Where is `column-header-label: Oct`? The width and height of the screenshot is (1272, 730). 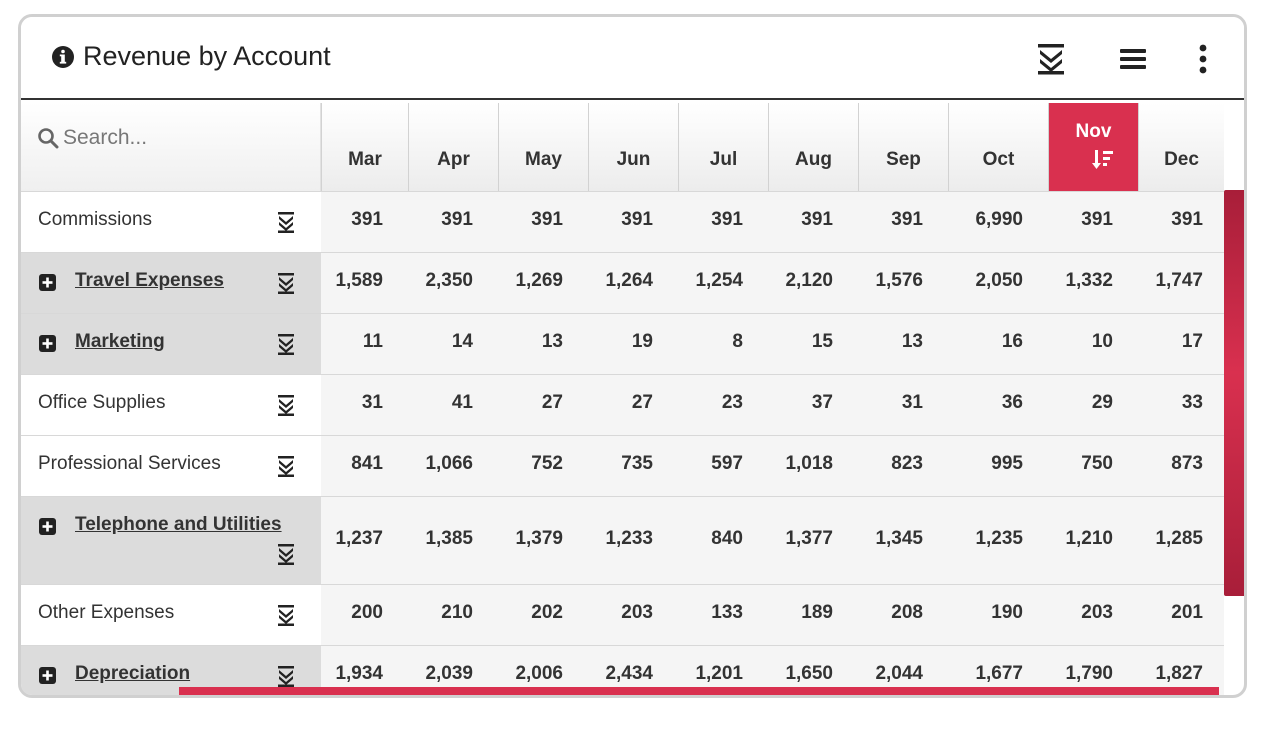 column-header-label: Oct is located at coordinates (998, 159).